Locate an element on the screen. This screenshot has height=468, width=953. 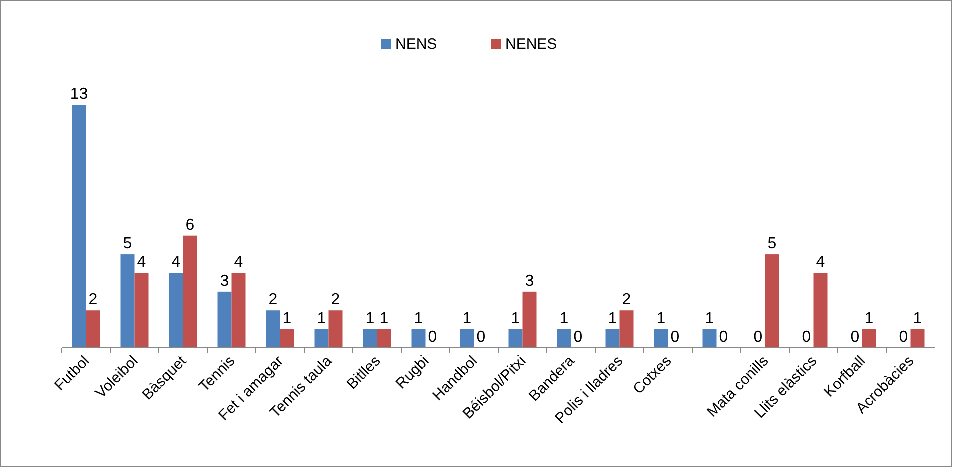
legend-label: NENES is located at coordinates (532, 44).